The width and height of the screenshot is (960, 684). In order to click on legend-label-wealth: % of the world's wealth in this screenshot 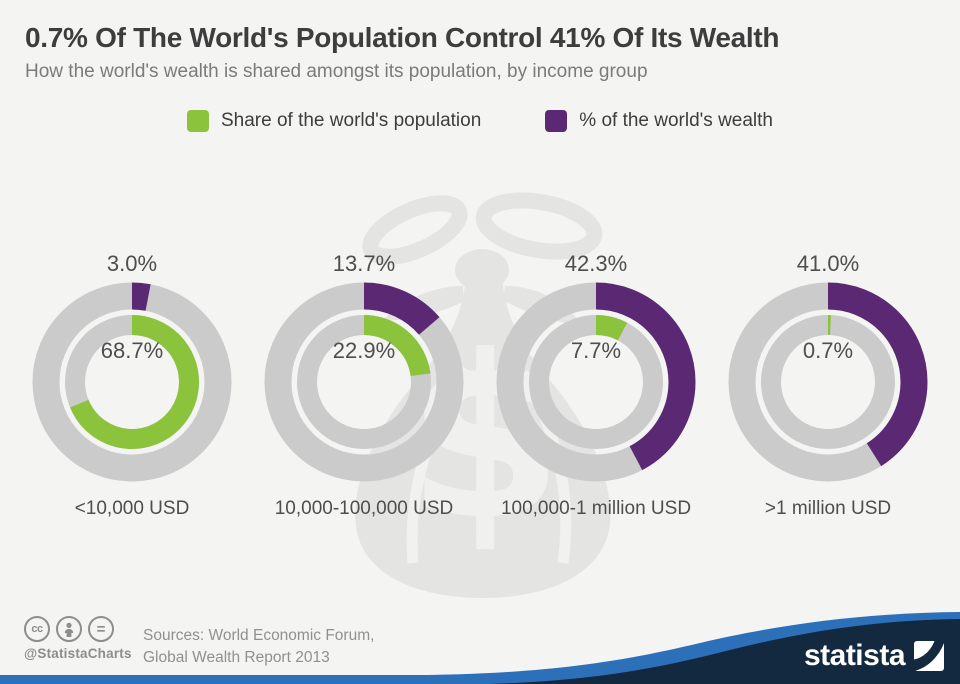, I will do `click(676, 120)`.